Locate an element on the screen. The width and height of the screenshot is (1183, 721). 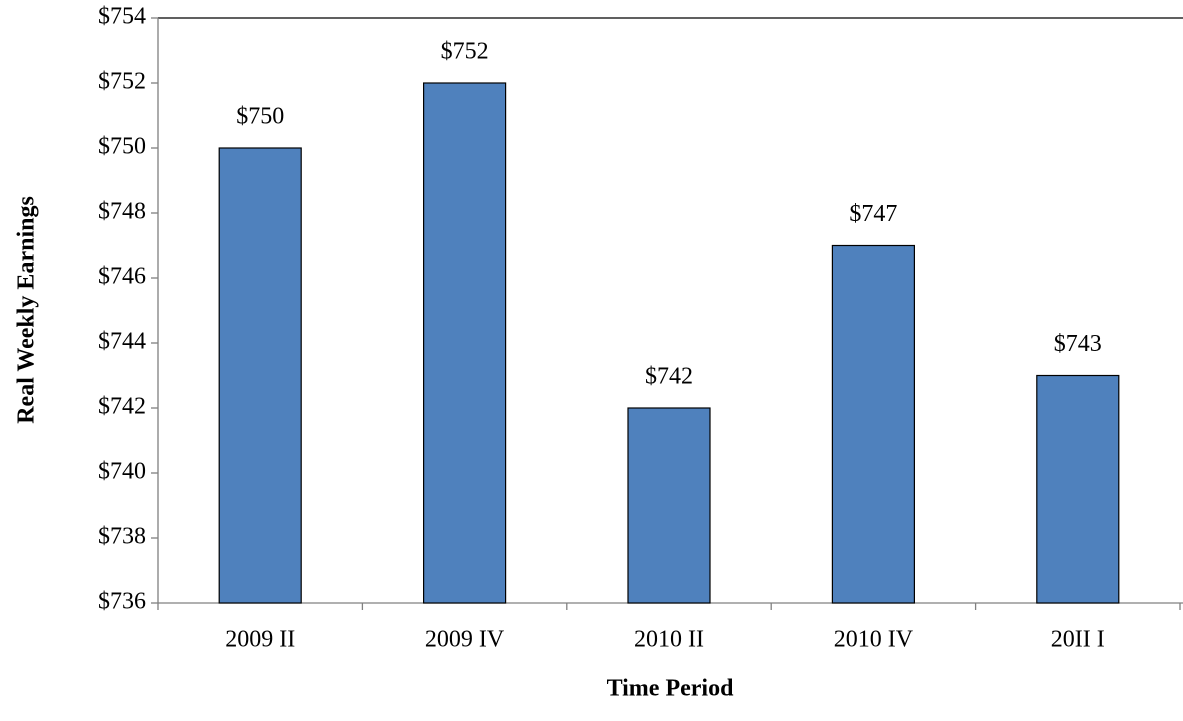
value-label: $747 is located at coordinates (873, 214).